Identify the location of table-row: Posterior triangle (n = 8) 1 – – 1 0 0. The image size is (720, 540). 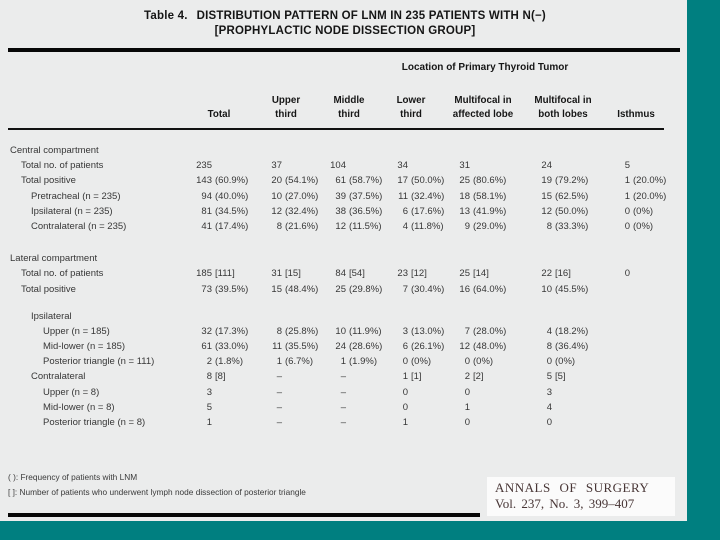
(339, 422).